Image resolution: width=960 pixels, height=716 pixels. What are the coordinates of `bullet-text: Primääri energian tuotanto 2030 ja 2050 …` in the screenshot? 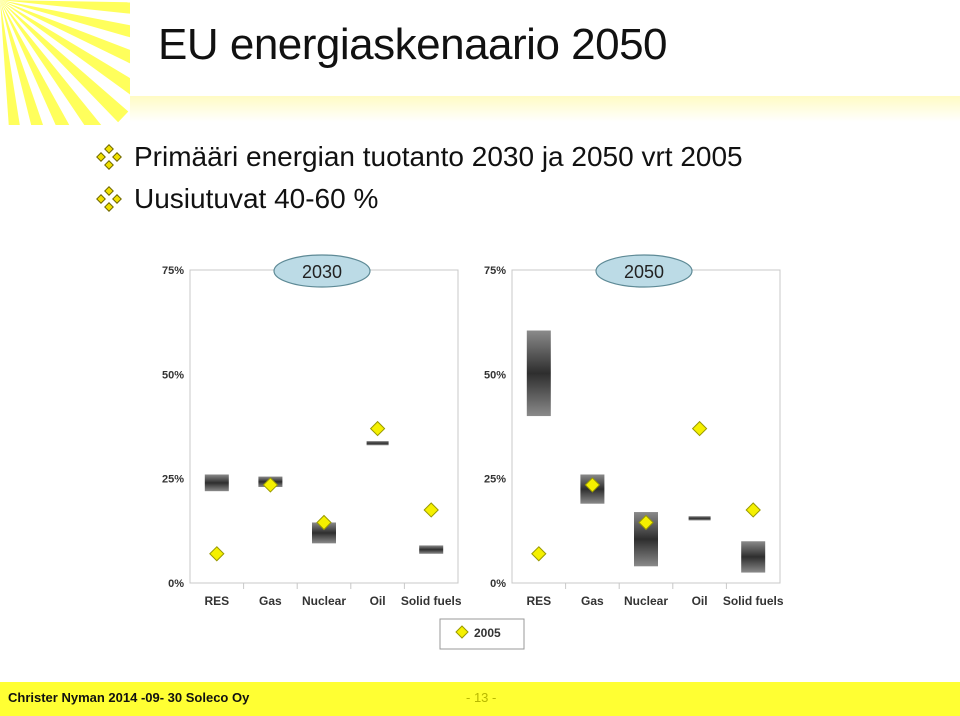 It's located at (438, 156).